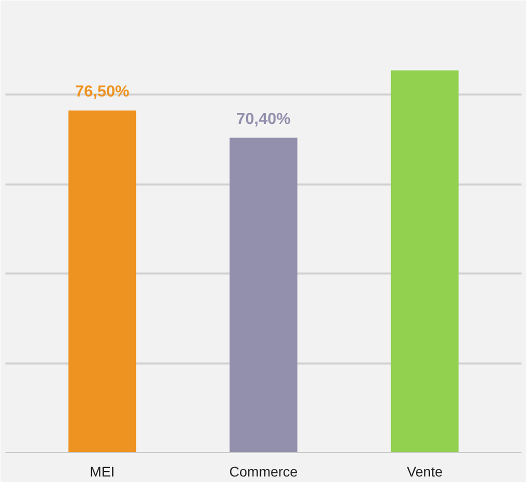 Image resolution: width=526 pixels, height=482 pixels. I want to click on data-label: 76,50%, so click(102, 92).